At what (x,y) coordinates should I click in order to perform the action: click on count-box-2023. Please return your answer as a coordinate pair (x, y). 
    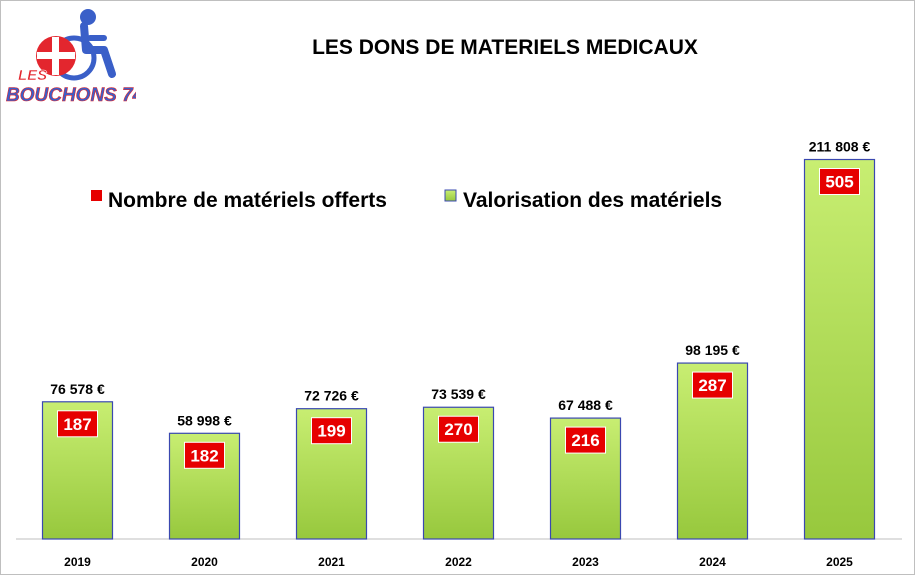
    Looking at the image, I should click on (585, 440).